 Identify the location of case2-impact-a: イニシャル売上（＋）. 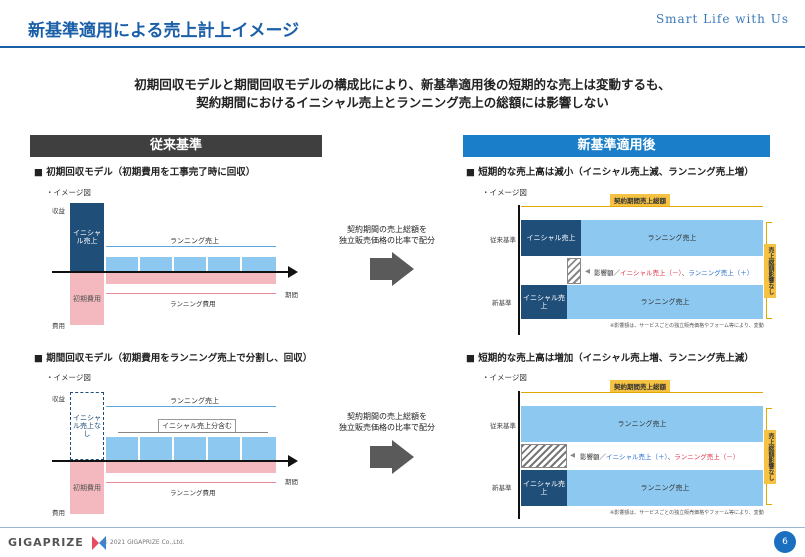
(637, 457).